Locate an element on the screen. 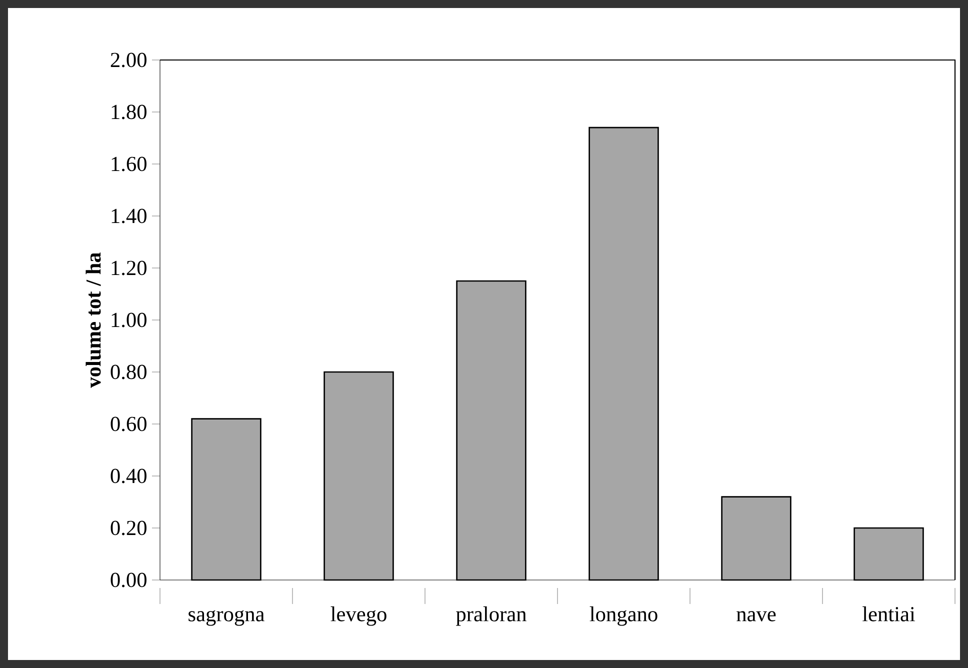  x-tick-label: nave is located at coordinates (756, 616).